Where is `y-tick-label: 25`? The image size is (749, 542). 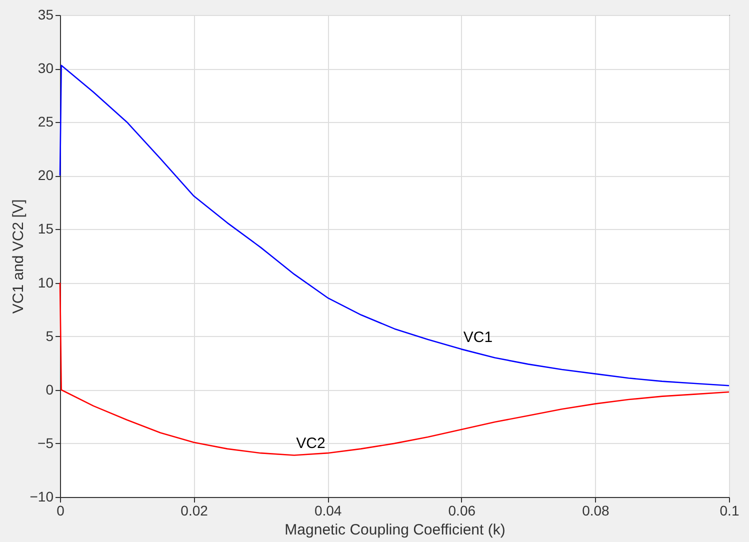
y-tick-label: 25 is located at coordinates (46, 122).